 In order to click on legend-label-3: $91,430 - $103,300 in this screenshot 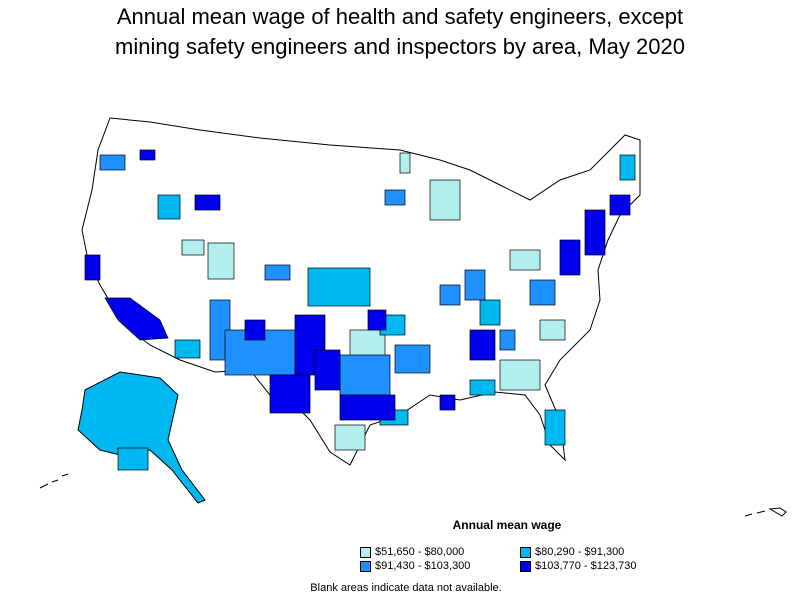, I will do `click(423, 566)`.